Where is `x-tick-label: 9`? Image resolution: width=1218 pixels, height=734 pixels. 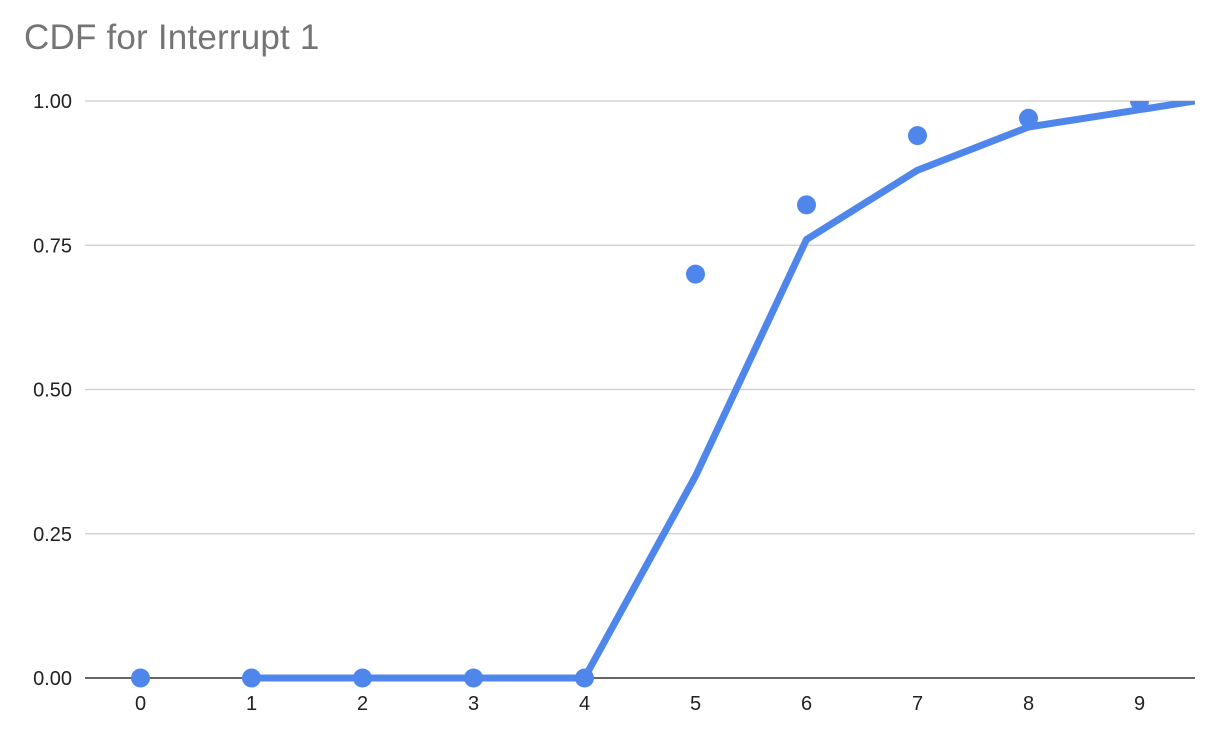
x-tick-label: 9 is located at coordinates (1139, 704).